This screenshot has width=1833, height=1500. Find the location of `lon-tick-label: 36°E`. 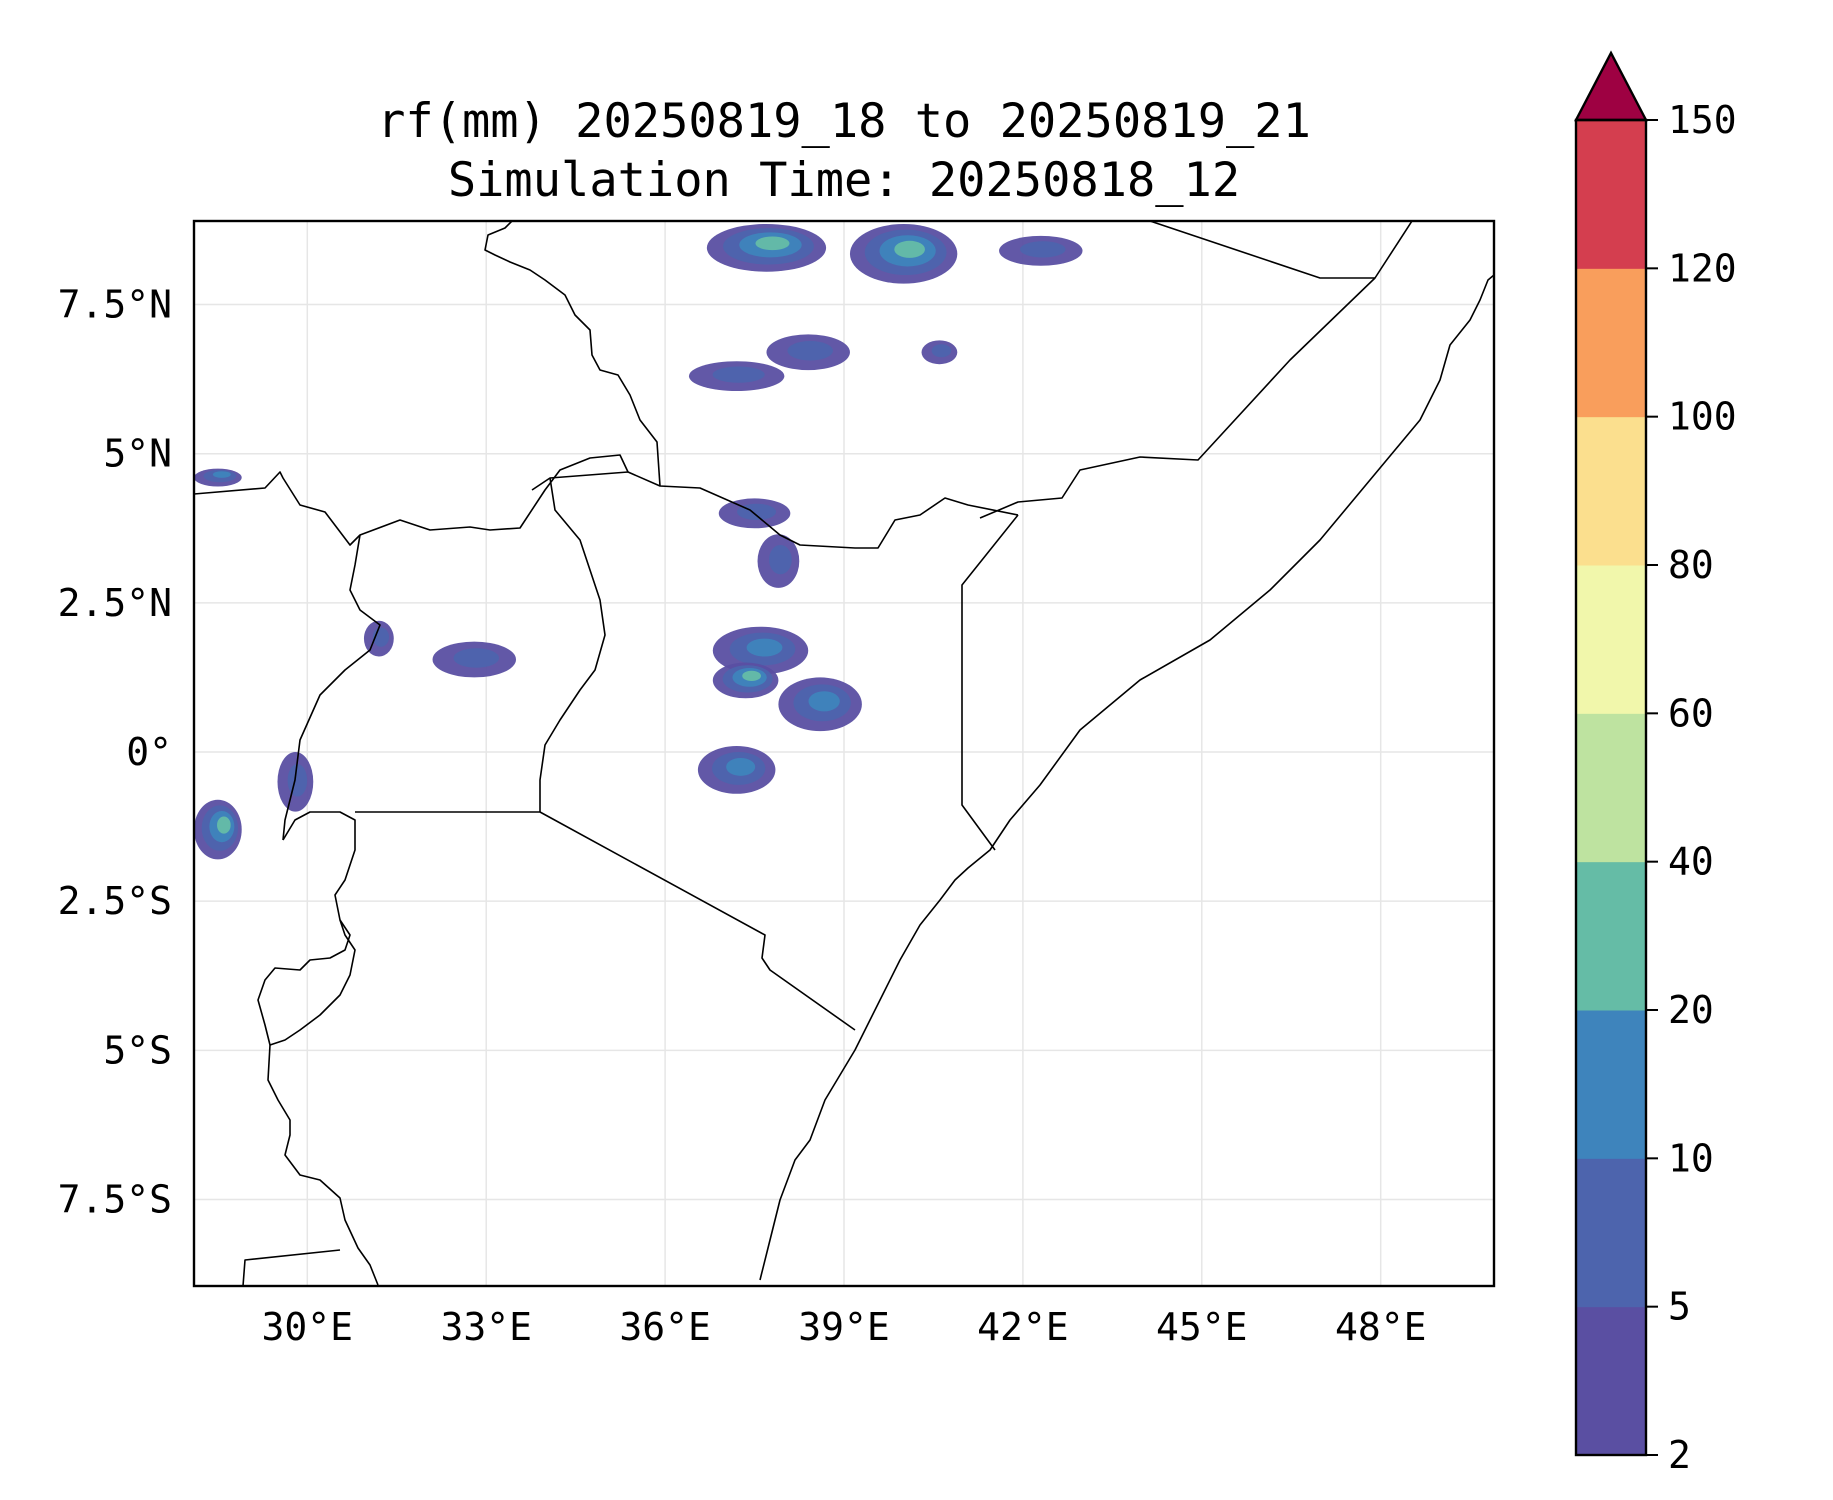

lon-tick-label: 36°E is located at coordinates (665, 1327).